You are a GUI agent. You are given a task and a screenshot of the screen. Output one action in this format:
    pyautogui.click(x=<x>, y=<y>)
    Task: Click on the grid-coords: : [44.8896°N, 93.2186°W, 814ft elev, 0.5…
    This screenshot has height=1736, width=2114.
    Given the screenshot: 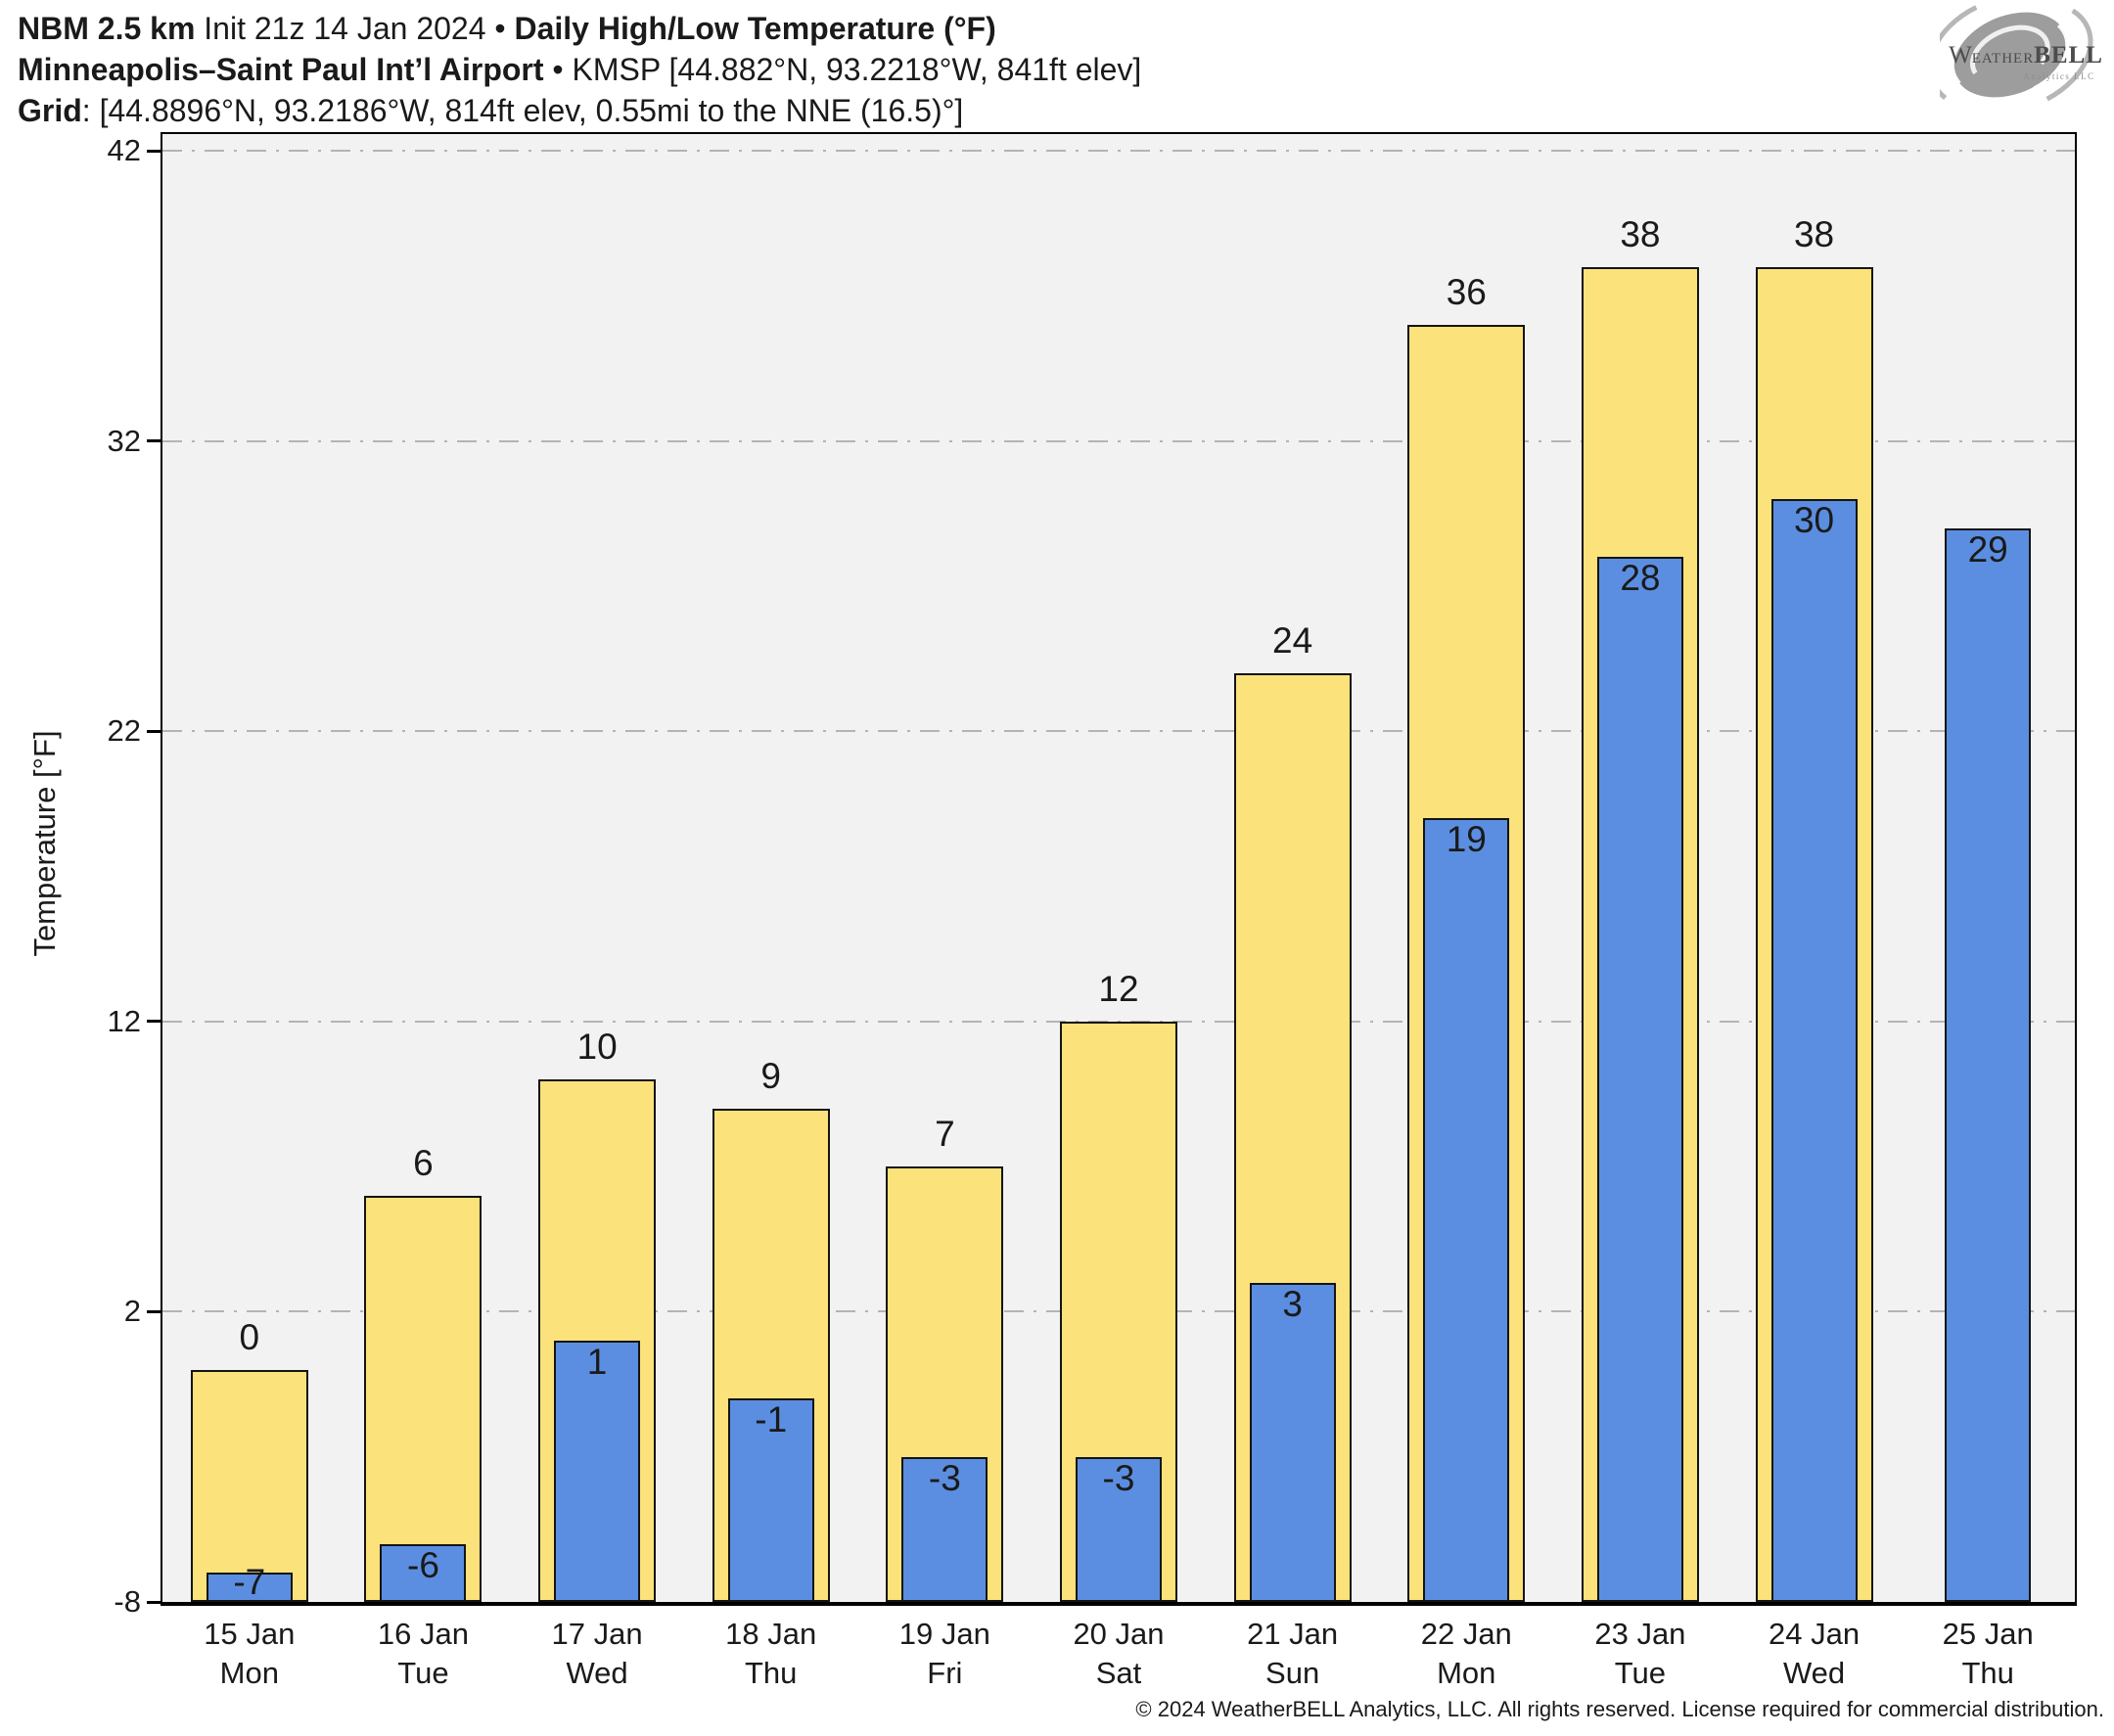 What is the action you would take?
    pyautogui.click(x=523, y=110)
    